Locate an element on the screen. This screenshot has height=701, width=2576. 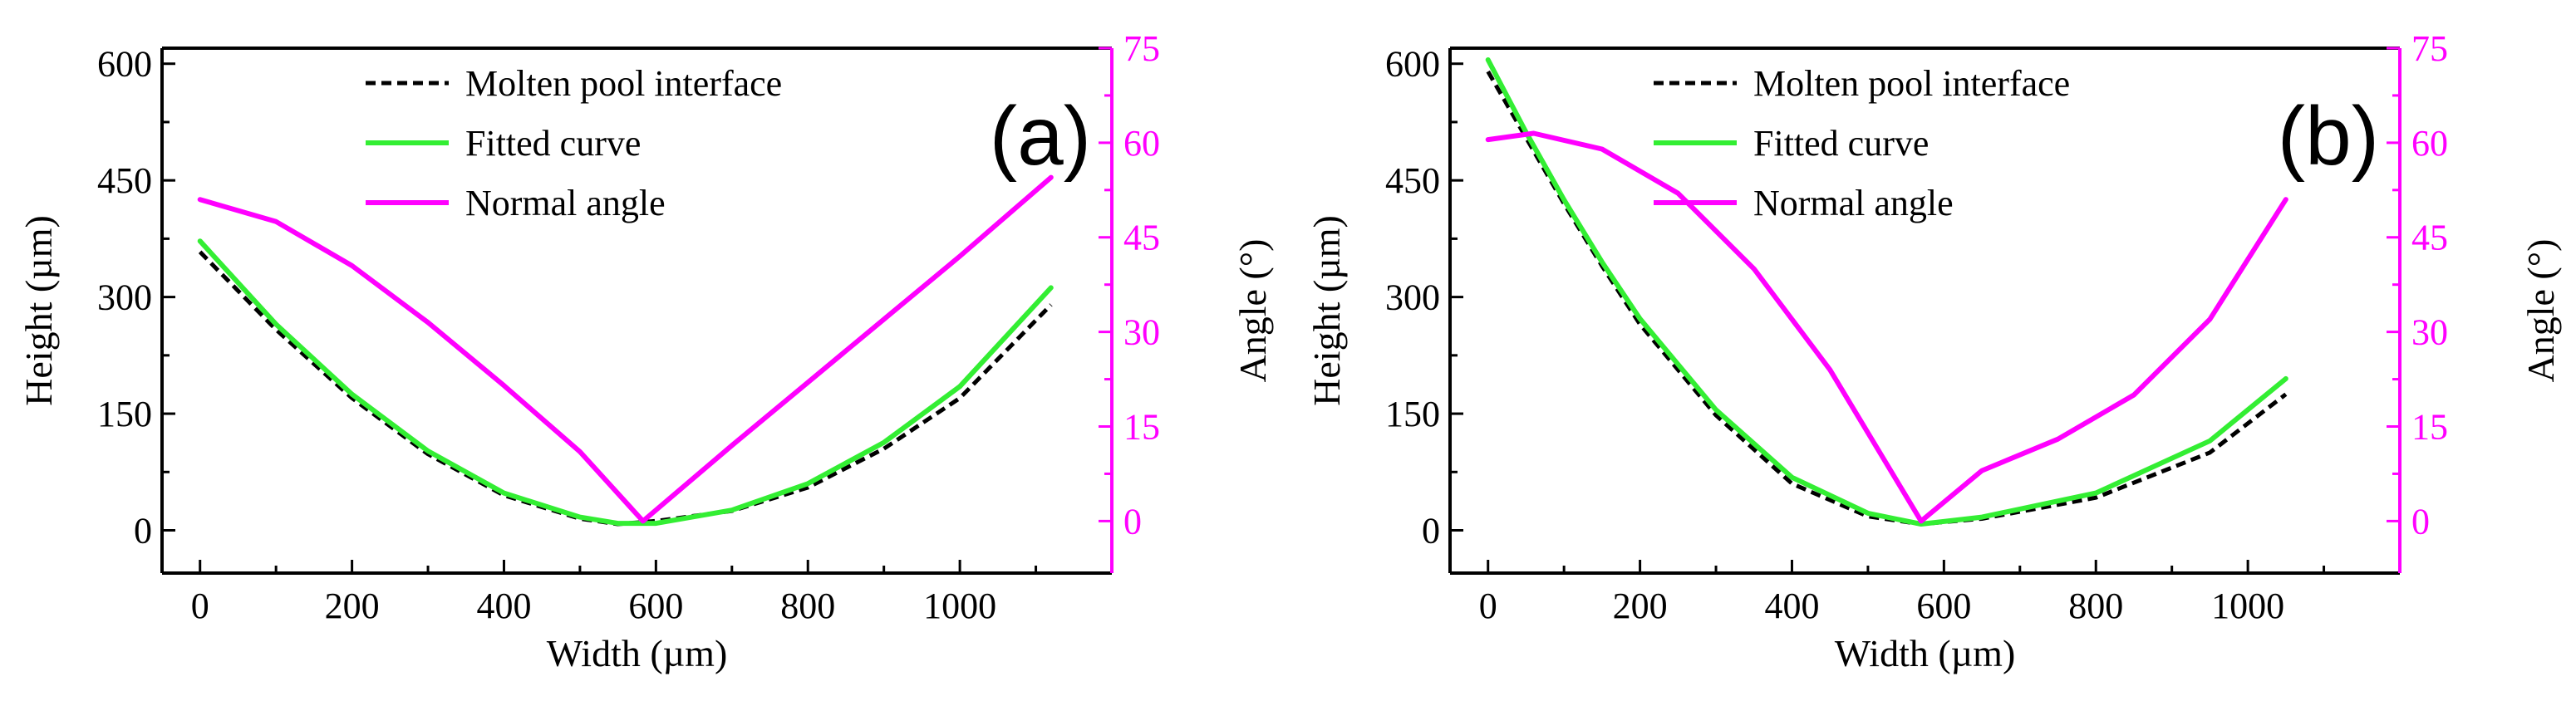
panel-label: (b) is located at coordinates (2328, 136).